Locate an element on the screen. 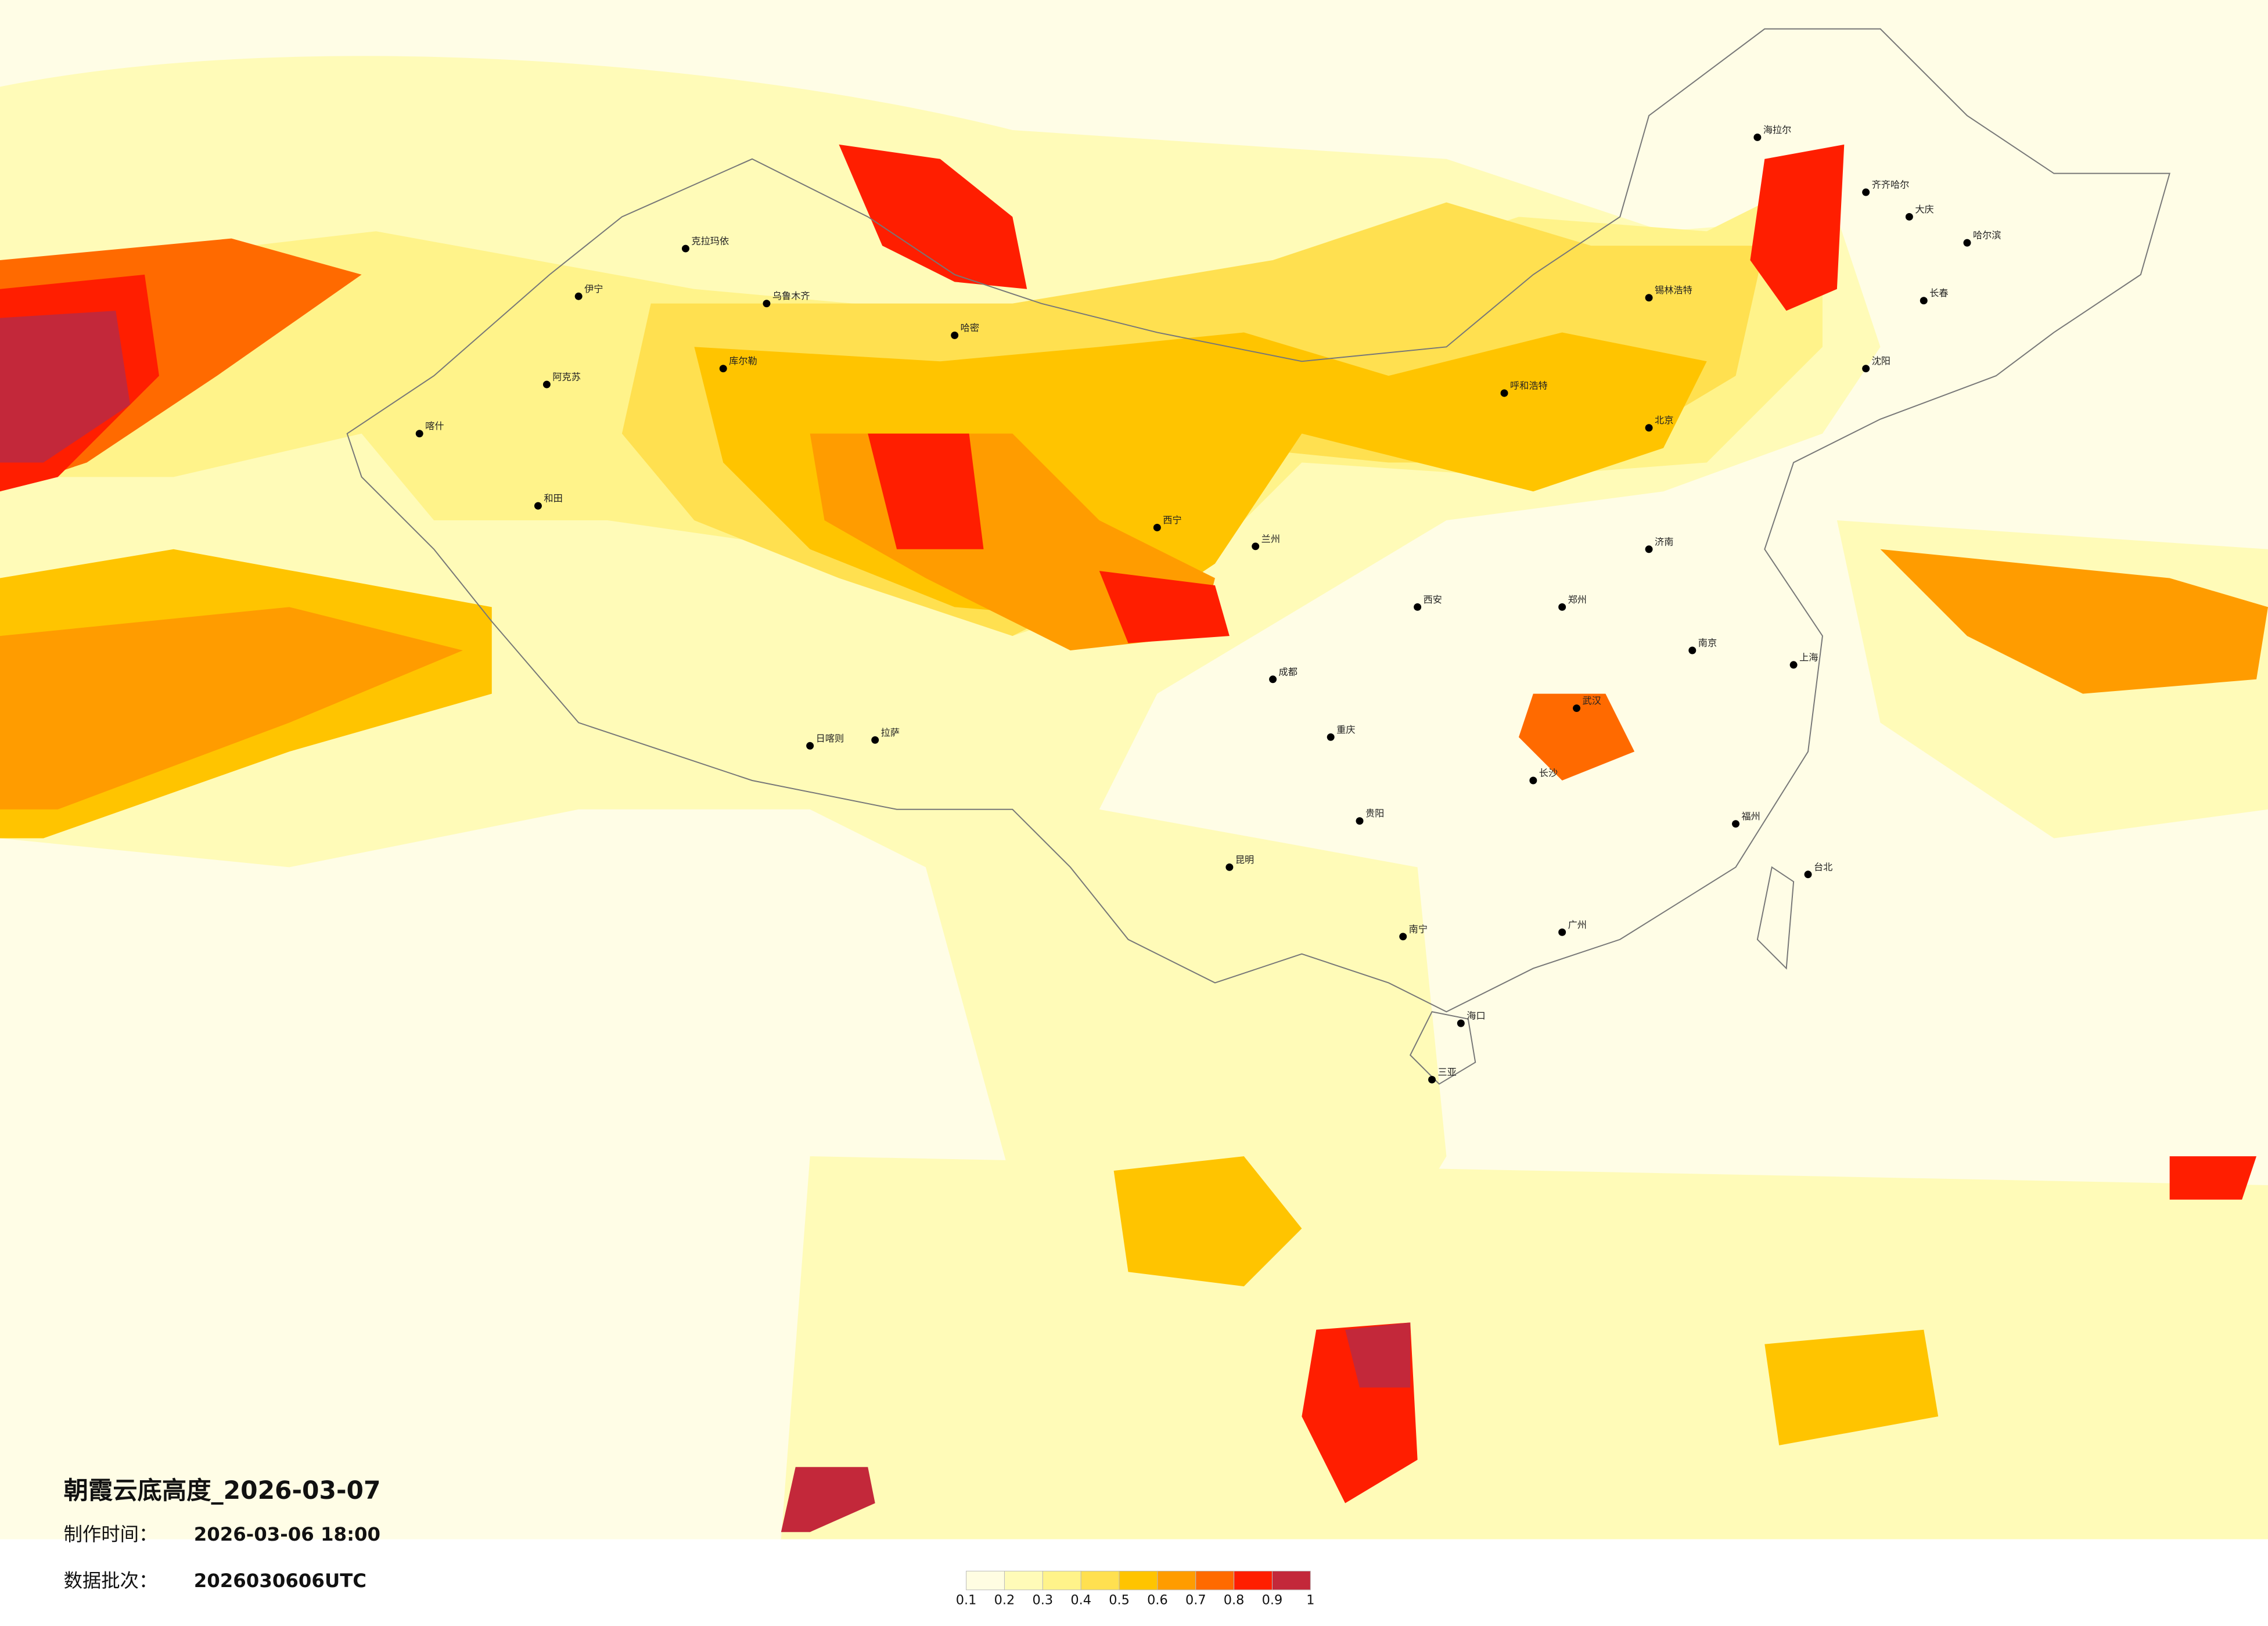 The image size is (2268, 1626). city-label: 重庆 is located at coordinates (1345, 729).